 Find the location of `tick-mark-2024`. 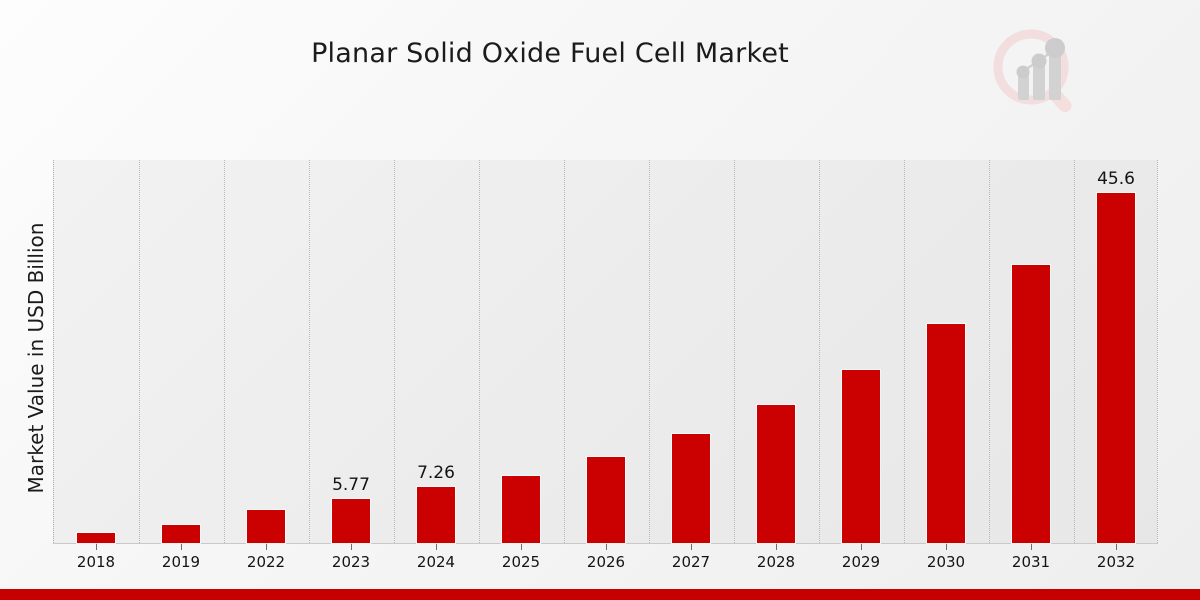

tick-mark-2024 is located at coordinates (436, 546).